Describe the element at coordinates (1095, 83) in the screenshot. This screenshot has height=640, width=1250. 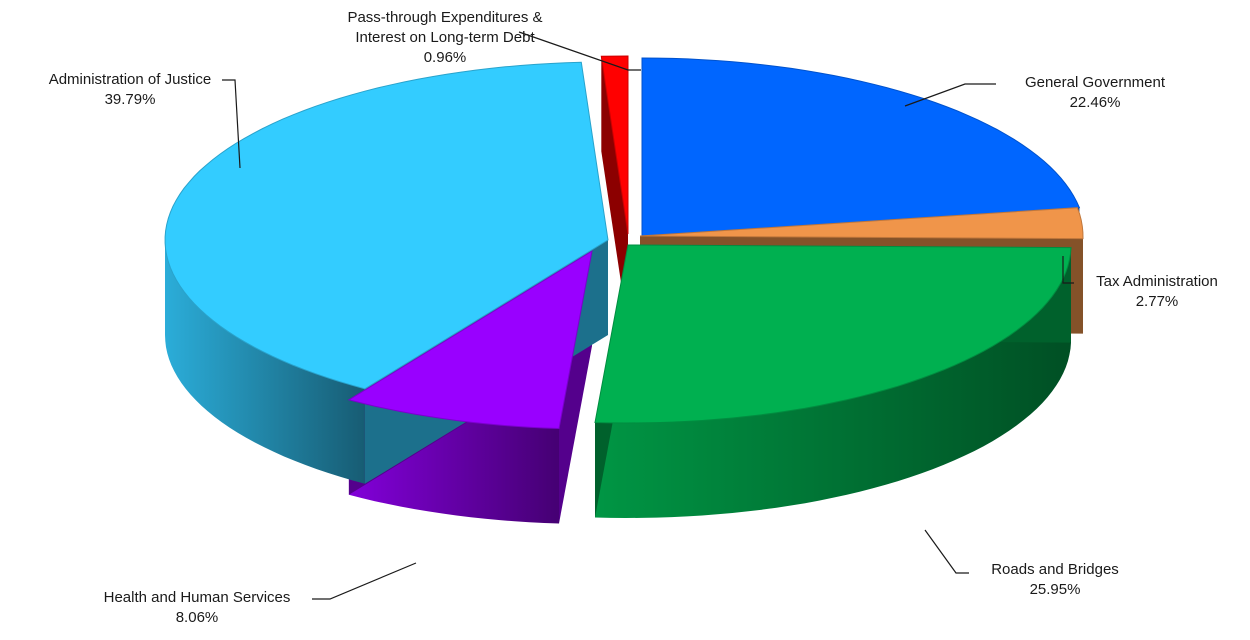
I see `slice-name-general-government: General Government` at that location.